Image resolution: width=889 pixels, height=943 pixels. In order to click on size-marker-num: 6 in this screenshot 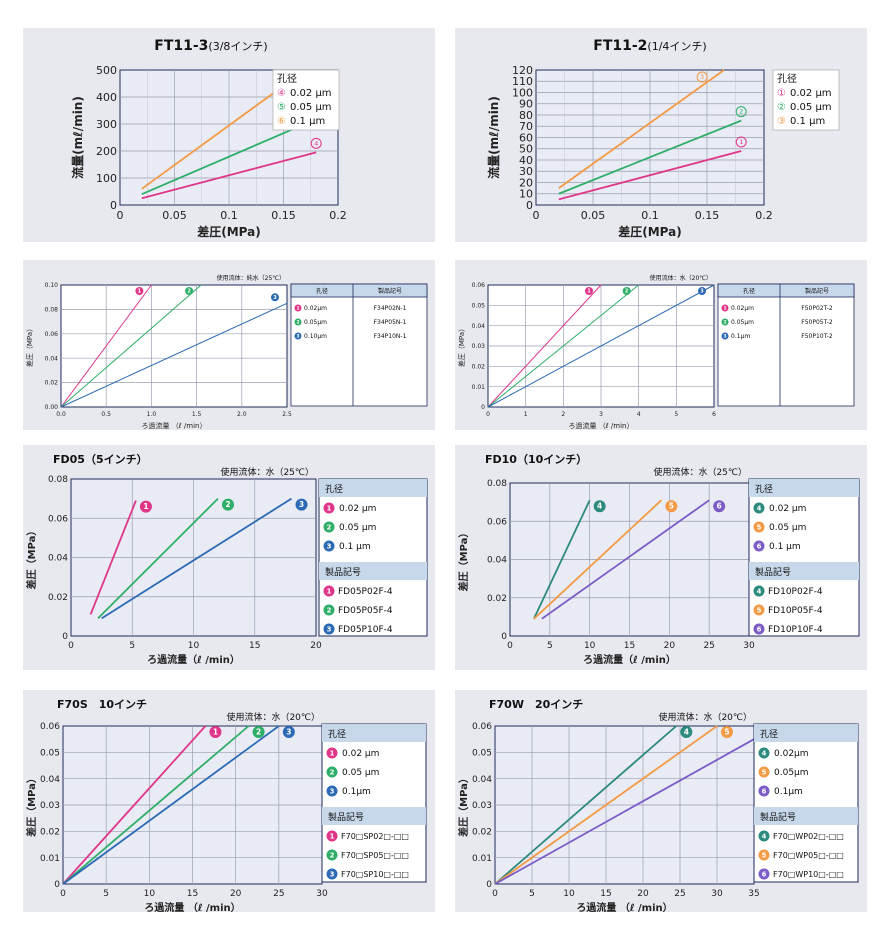, I will do `click(759, 546)`.